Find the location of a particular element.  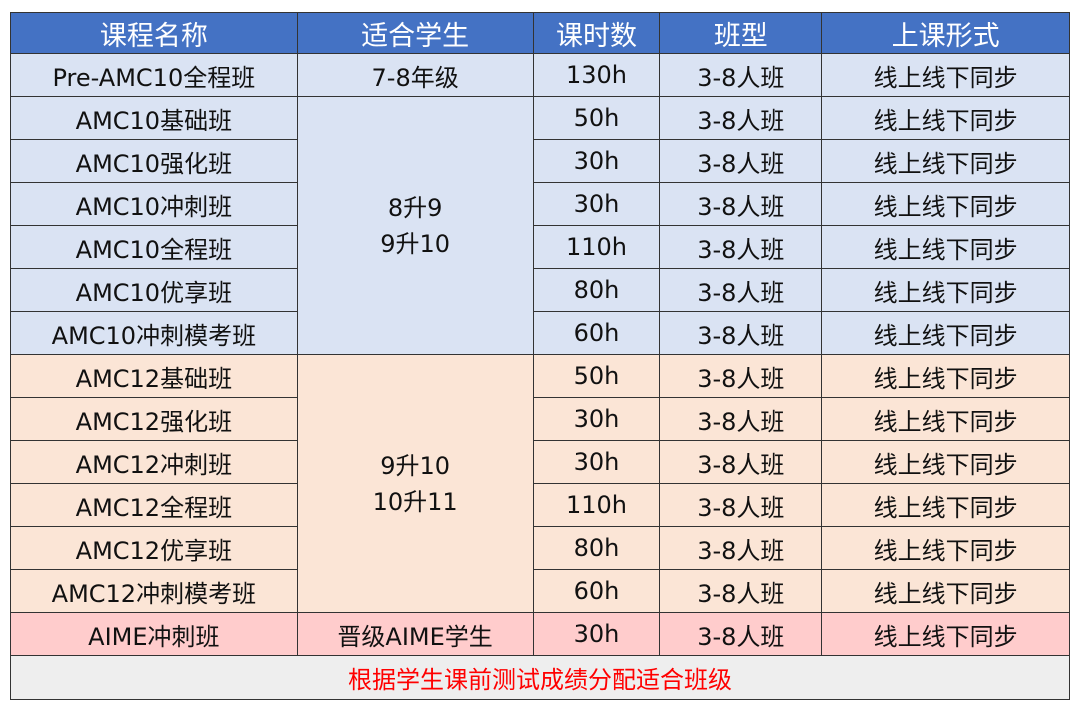

course-name: AMC10冲刺模考班 is located at coordinates (154, 333).